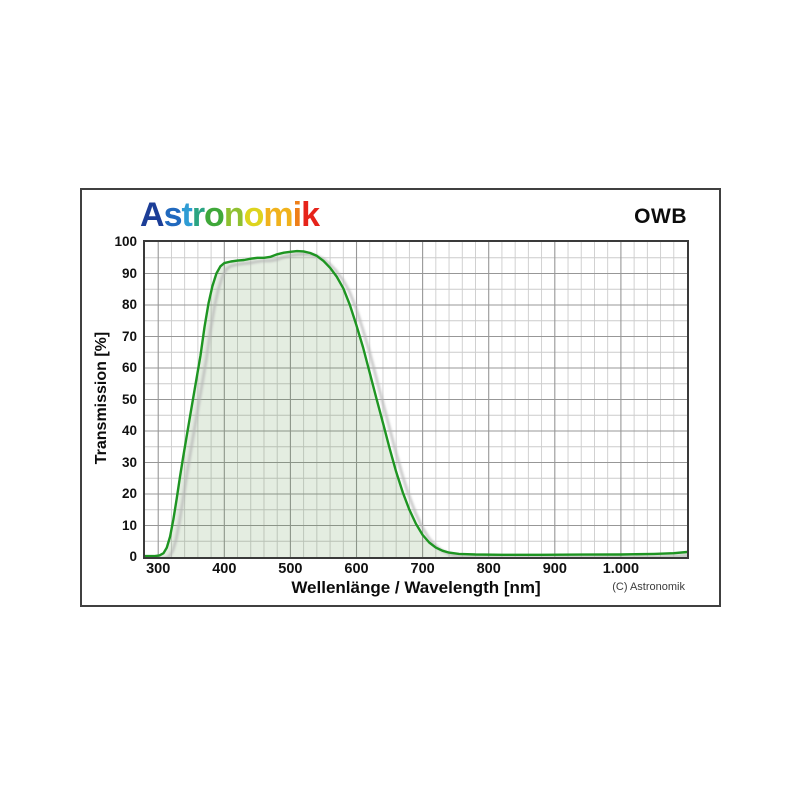 This screenshot has height=800, width=800. Describe the element at coordinates (158, 569) in the screenshot. I see `x-tick-label: 300` at that location.